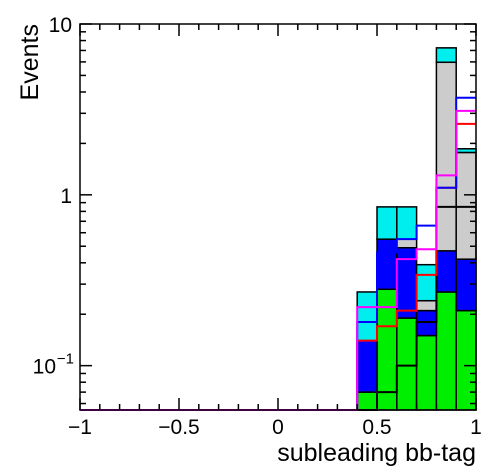 The height and width of the screenshot is (472, 496). What do you see at coordinates (476, 427) in the screenshot?
I see `x-tick-label: 1` at bounding box center [476, 427].